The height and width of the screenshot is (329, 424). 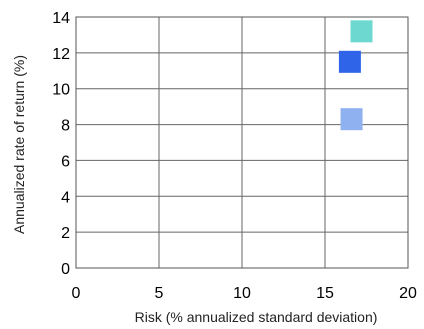 I want to click on y-tick-label: 10, so click(x=61, y=90).